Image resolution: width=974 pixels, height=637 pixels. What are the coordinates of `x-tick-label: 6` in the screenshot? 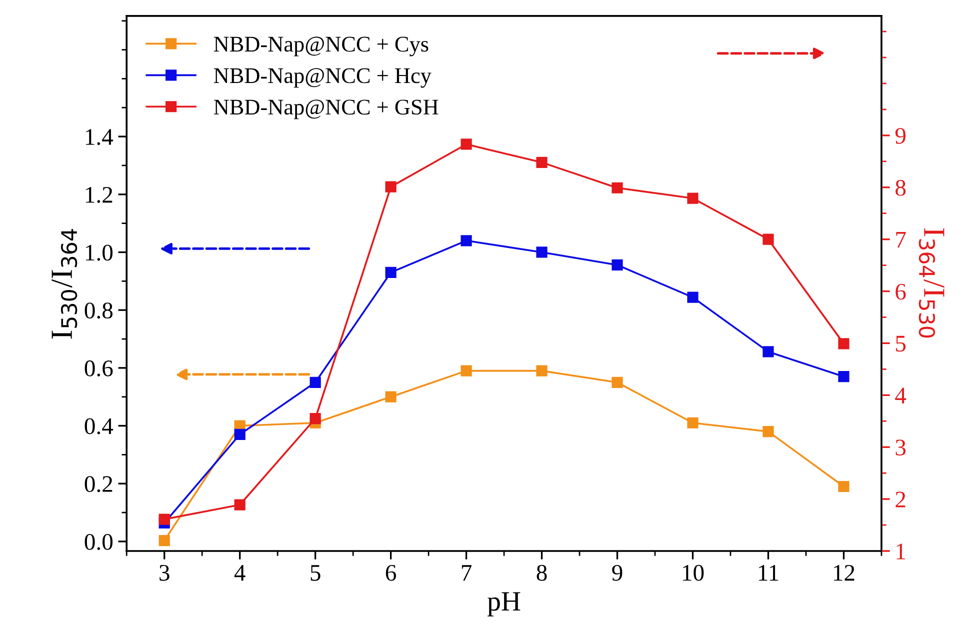 It's located at (391, 572).